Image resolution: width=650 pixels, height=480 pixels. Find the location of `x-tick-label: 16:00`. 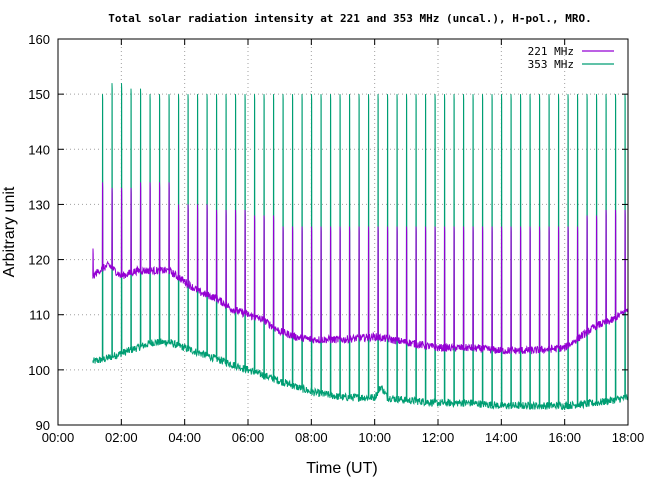

x-tick-label: 16:00 is located at coordinates (564, 437).